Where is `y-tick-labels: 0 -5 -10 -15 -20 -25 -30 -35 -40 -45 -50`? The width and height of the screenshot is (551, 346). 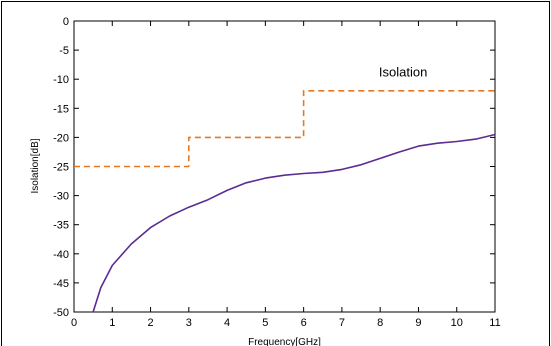 y-tick-labels: 0 -5 -10 -15 -20 -25 -30 -35 -40 -45 -50 is located at coordinates (61, 167).